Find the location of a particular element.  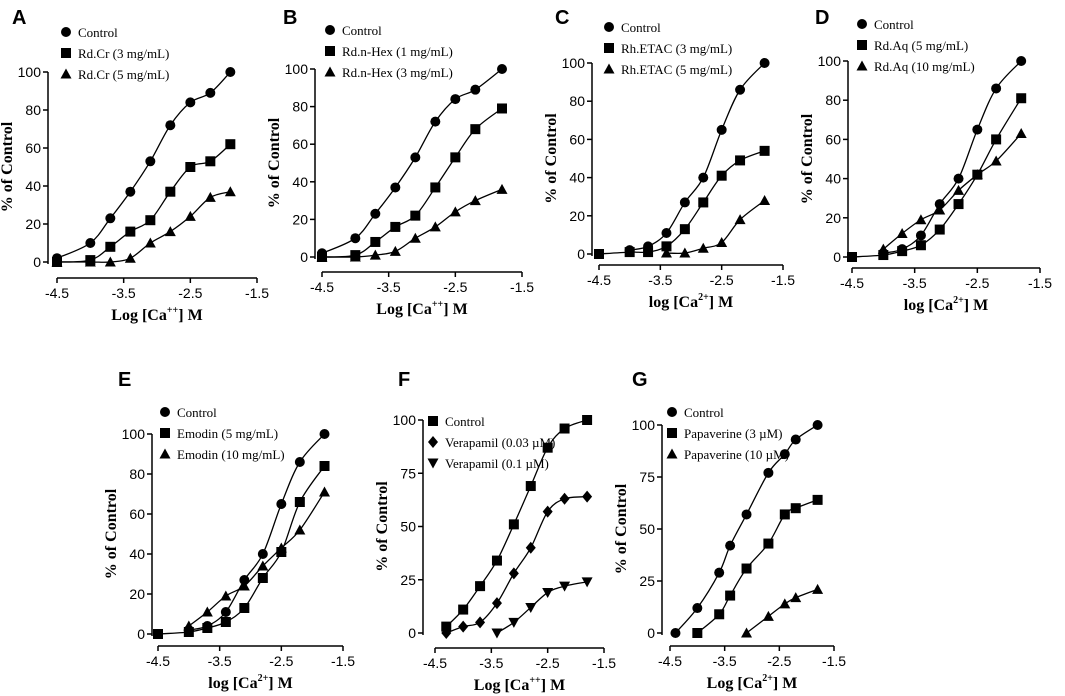

fit-curve is located at coordinates (782, 611).